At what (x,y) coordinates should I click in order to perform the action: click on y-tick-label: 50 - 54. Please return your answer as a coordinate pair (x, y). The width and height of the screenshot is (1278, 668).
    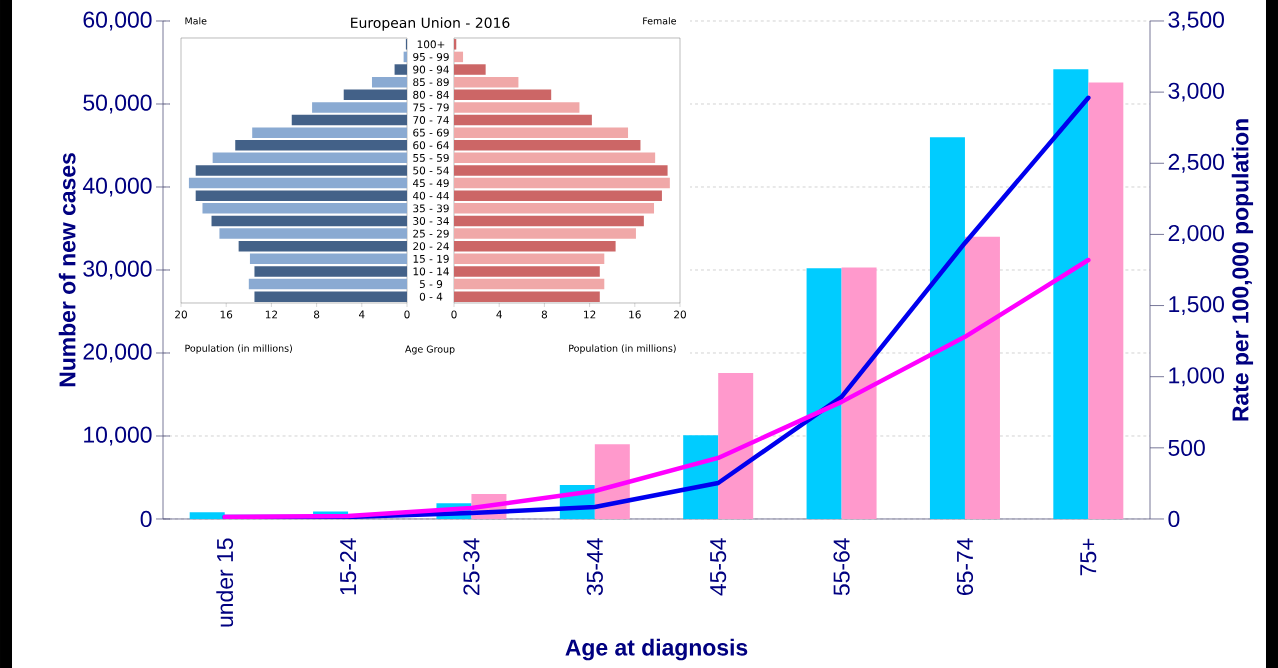
    Looking at the image, I should click on (431, 170).